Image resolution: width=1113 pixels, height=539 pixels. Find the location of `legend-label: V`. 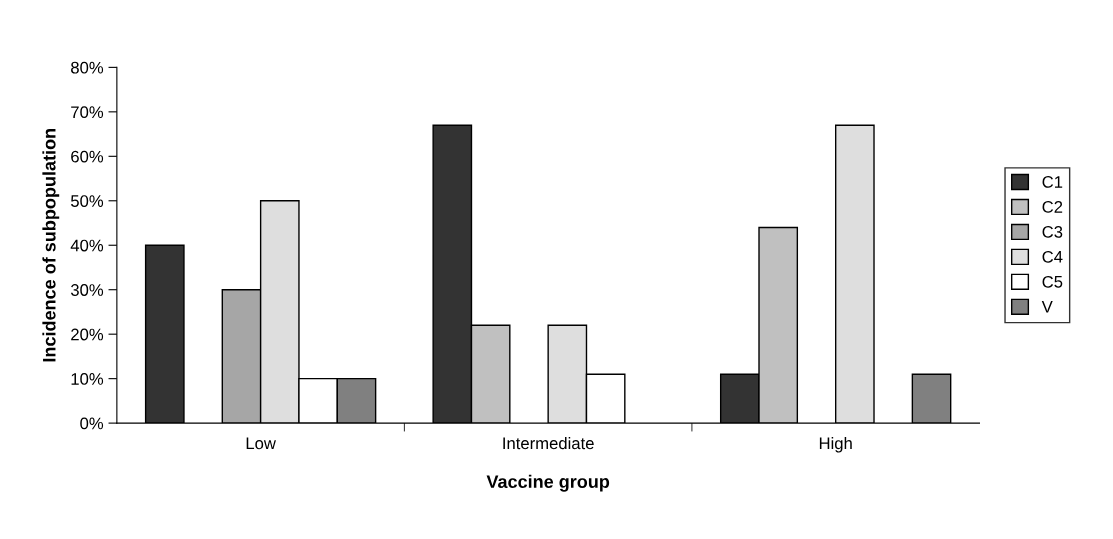

legend-label: V is located at coordinates (1047, 307).